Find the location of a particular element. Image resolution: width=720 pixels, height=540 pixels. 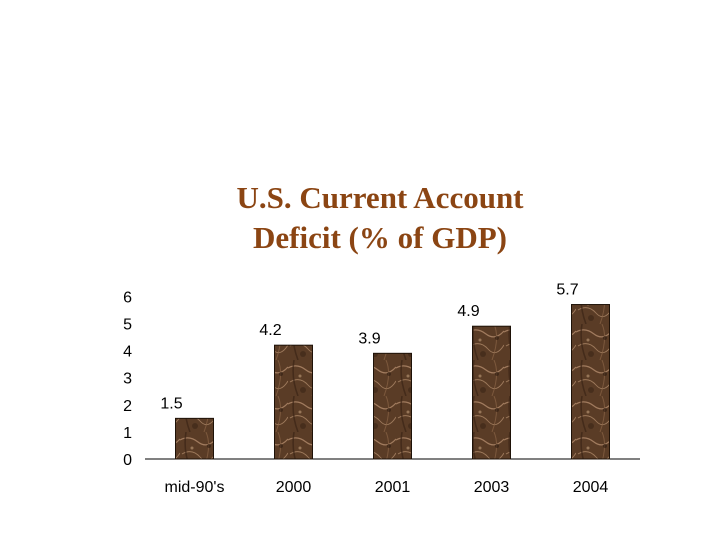

data-label: 4.2 is located at coordinates (270, 330).